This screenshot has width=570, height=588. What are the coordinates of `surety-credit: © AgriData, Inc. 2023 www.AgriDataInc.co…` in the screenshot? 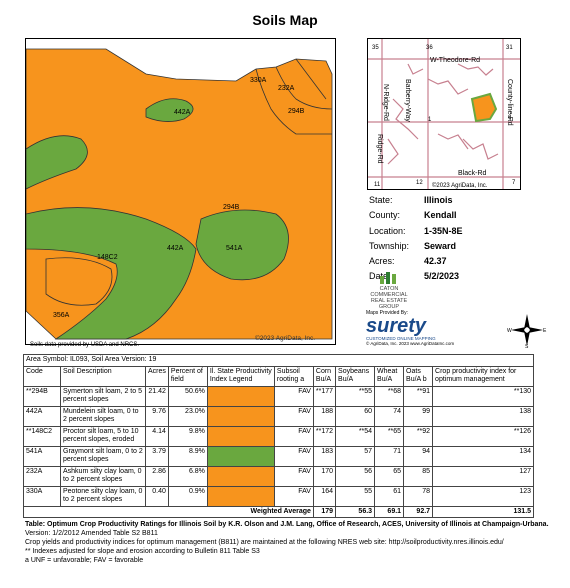 It's located at (410, 343).